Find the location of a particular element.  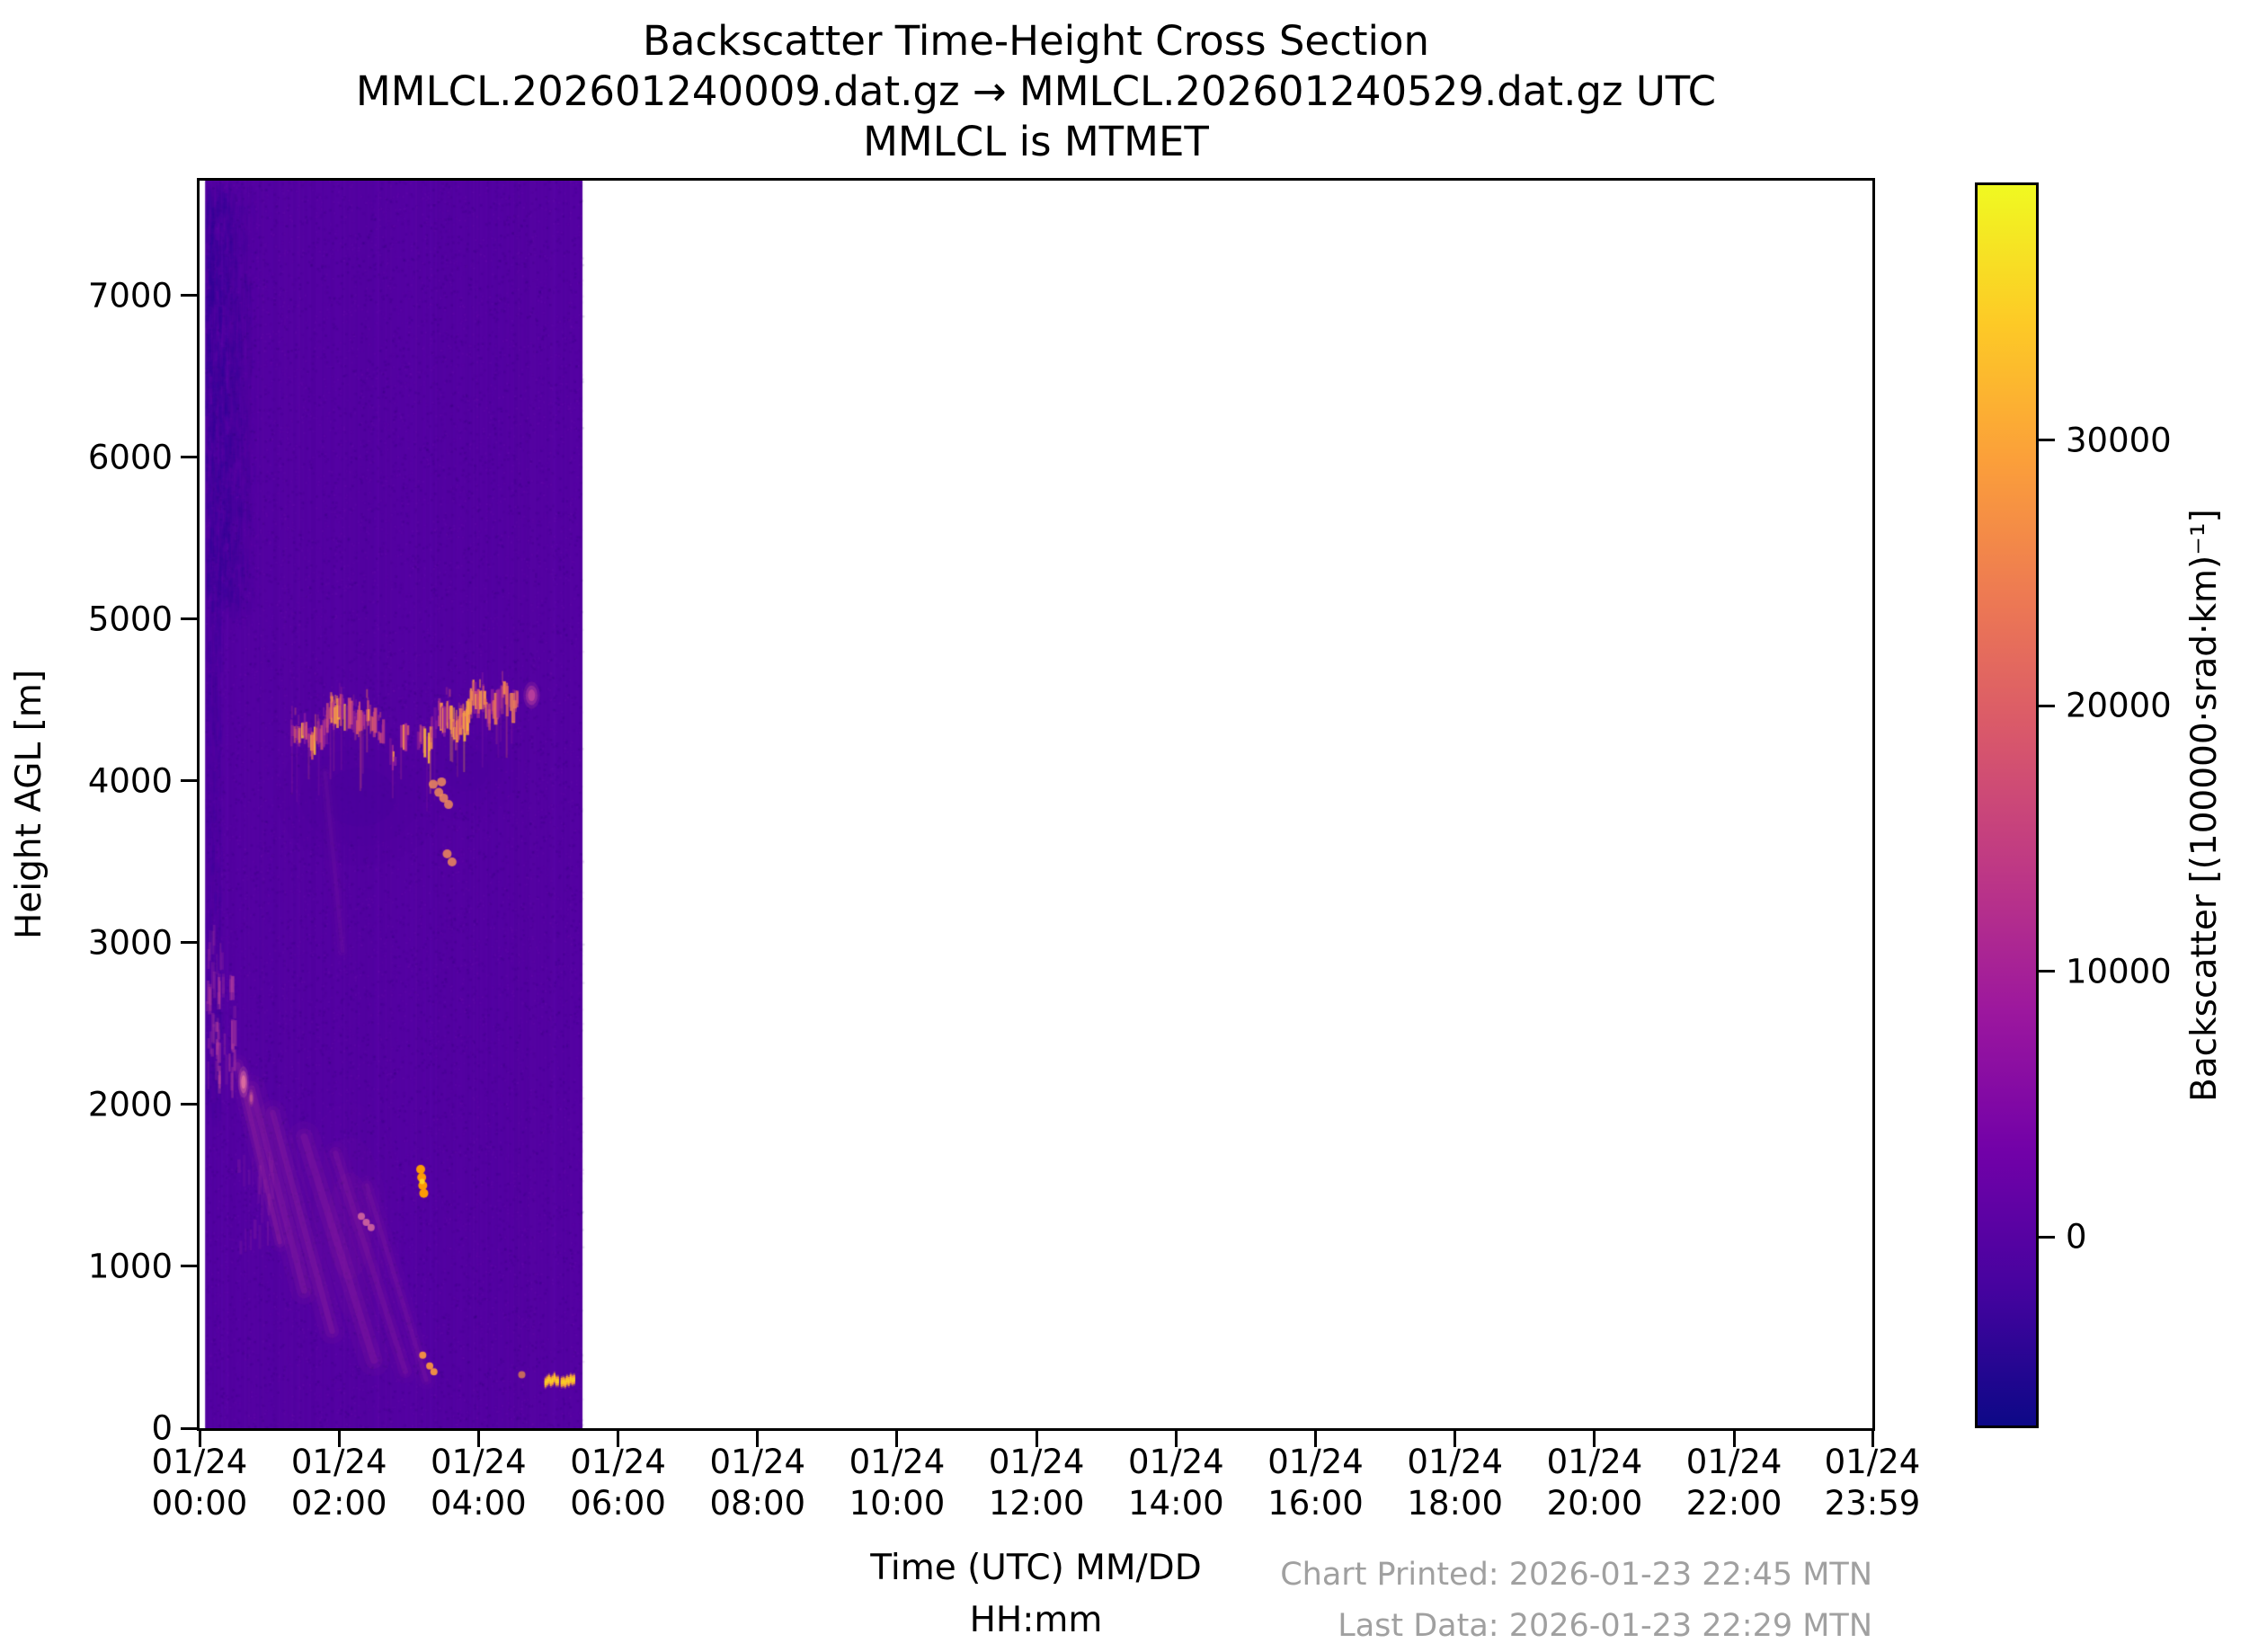

x-tick-time: 08:00 is located at coordinates (757, 1503).